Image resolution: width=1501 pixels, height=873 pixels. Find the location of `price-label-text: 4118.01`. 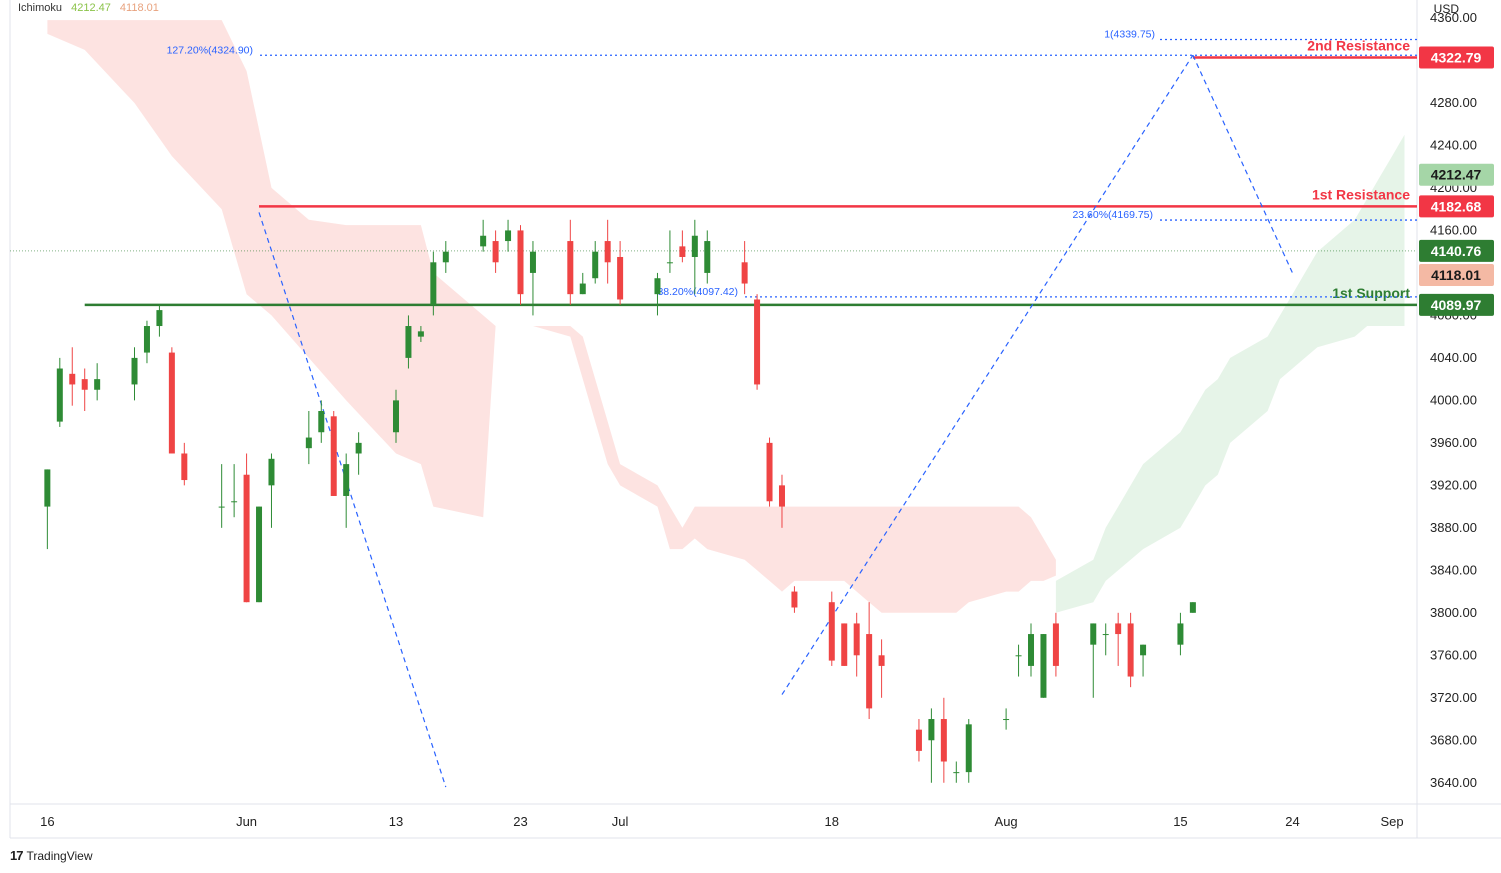

price-label-text: 4118.01 is located at coordinates (1456, 275).